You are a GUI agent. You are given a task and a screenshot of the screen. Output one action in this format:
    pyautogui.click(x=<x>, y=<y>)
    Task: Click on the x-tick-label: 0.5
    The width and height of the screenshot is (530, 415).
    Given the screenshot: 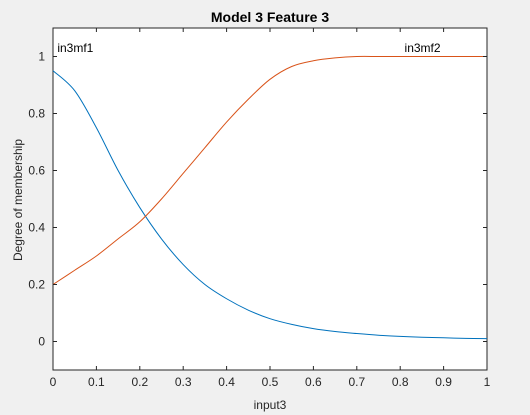 What is the action you would take?
    pyautogui.click(x=270, y=382)
    